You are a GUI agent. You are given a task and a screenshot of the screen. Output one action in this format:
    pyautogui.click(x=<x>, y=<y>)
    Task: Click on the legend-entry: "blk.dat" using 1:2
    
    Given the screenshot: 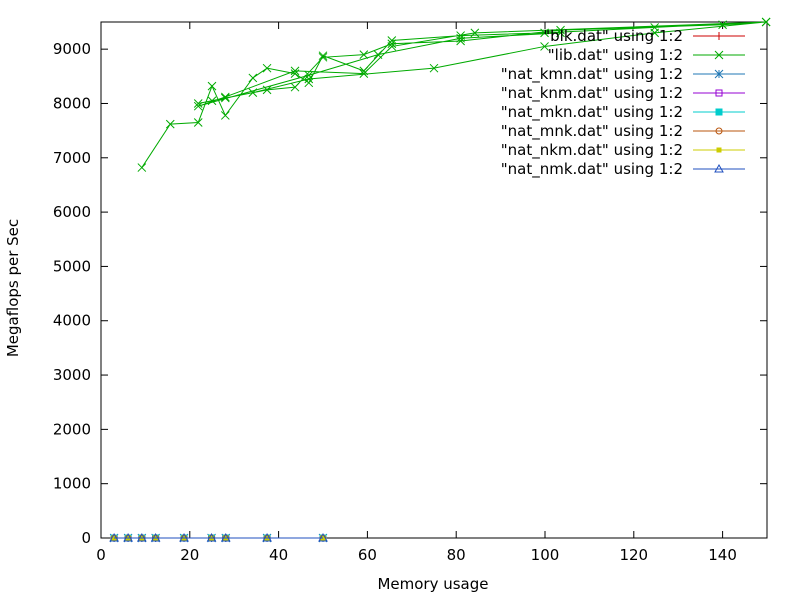 What is the action you would take?
    pyautogui.click(x=644, y=36)
    